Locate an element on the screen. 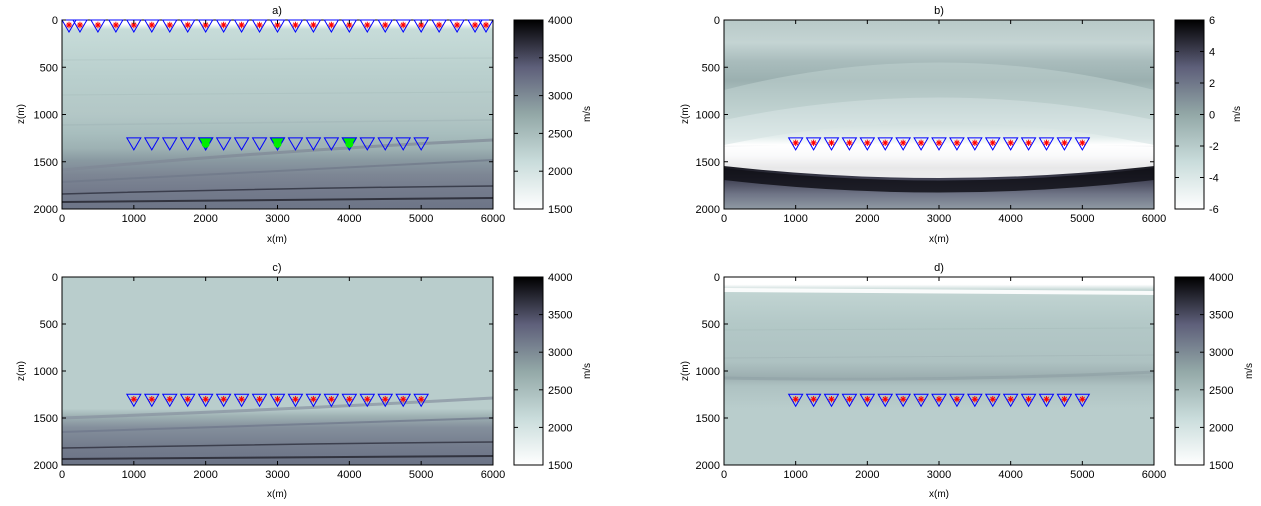 The width and height of the screenshot is (1261, 506). panel-b-colorbar is located at coordinates (1189, 114).